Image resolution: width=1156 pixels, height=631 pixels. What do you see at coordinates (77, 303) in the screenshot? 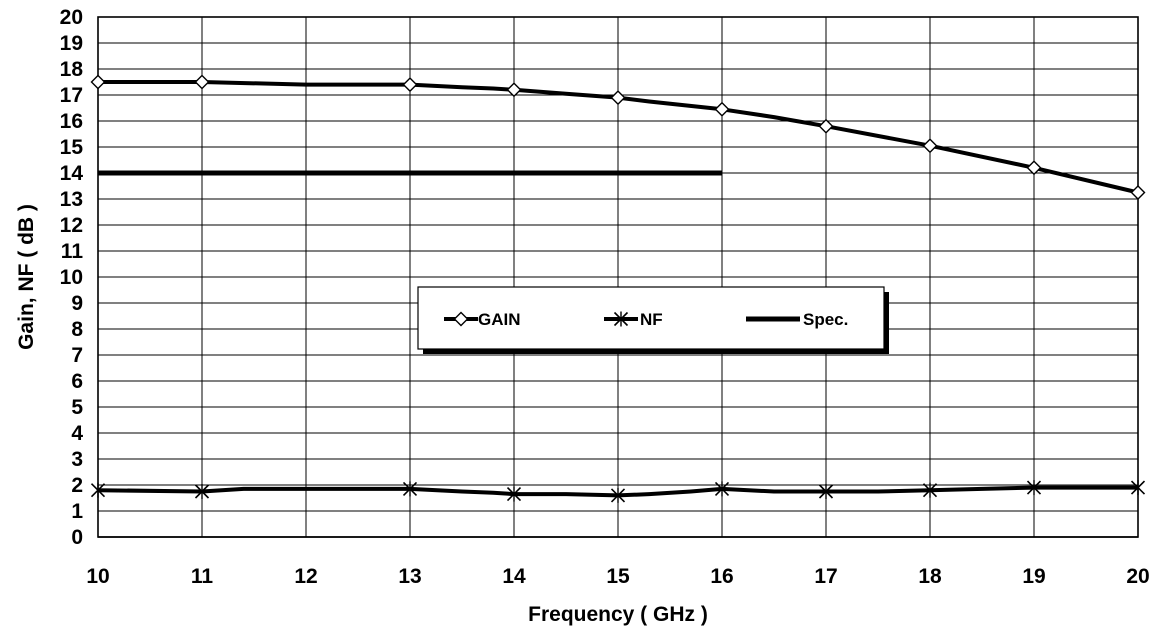
I see `y-tick-label: 9` at bounding box center [77, 303].